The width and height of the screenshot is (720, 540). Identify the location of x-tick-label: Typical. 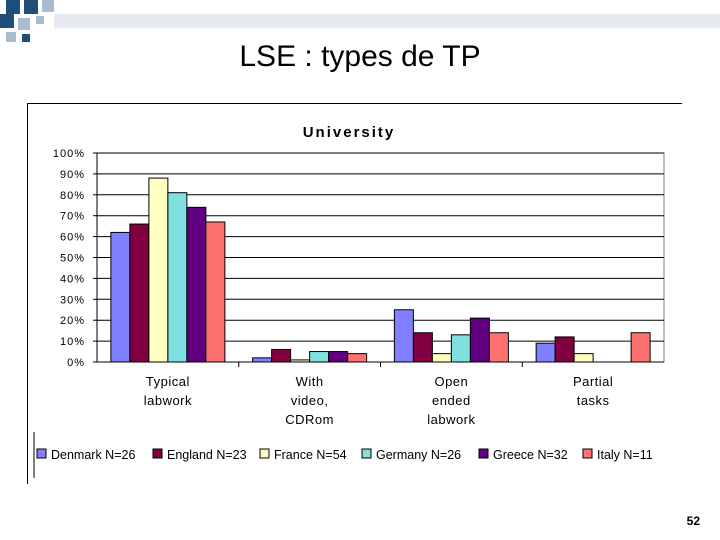
(168, 381).